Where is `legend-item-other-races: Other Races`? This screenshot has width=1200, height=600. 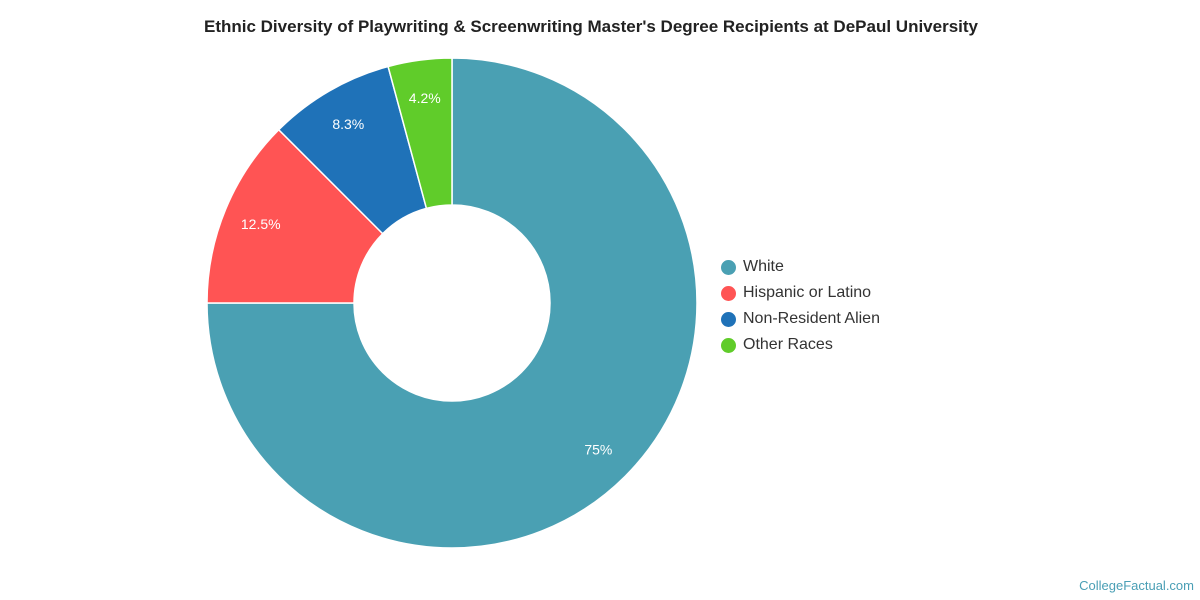 legend-item-other-races: Other Races is located at coordinates (800, 345).